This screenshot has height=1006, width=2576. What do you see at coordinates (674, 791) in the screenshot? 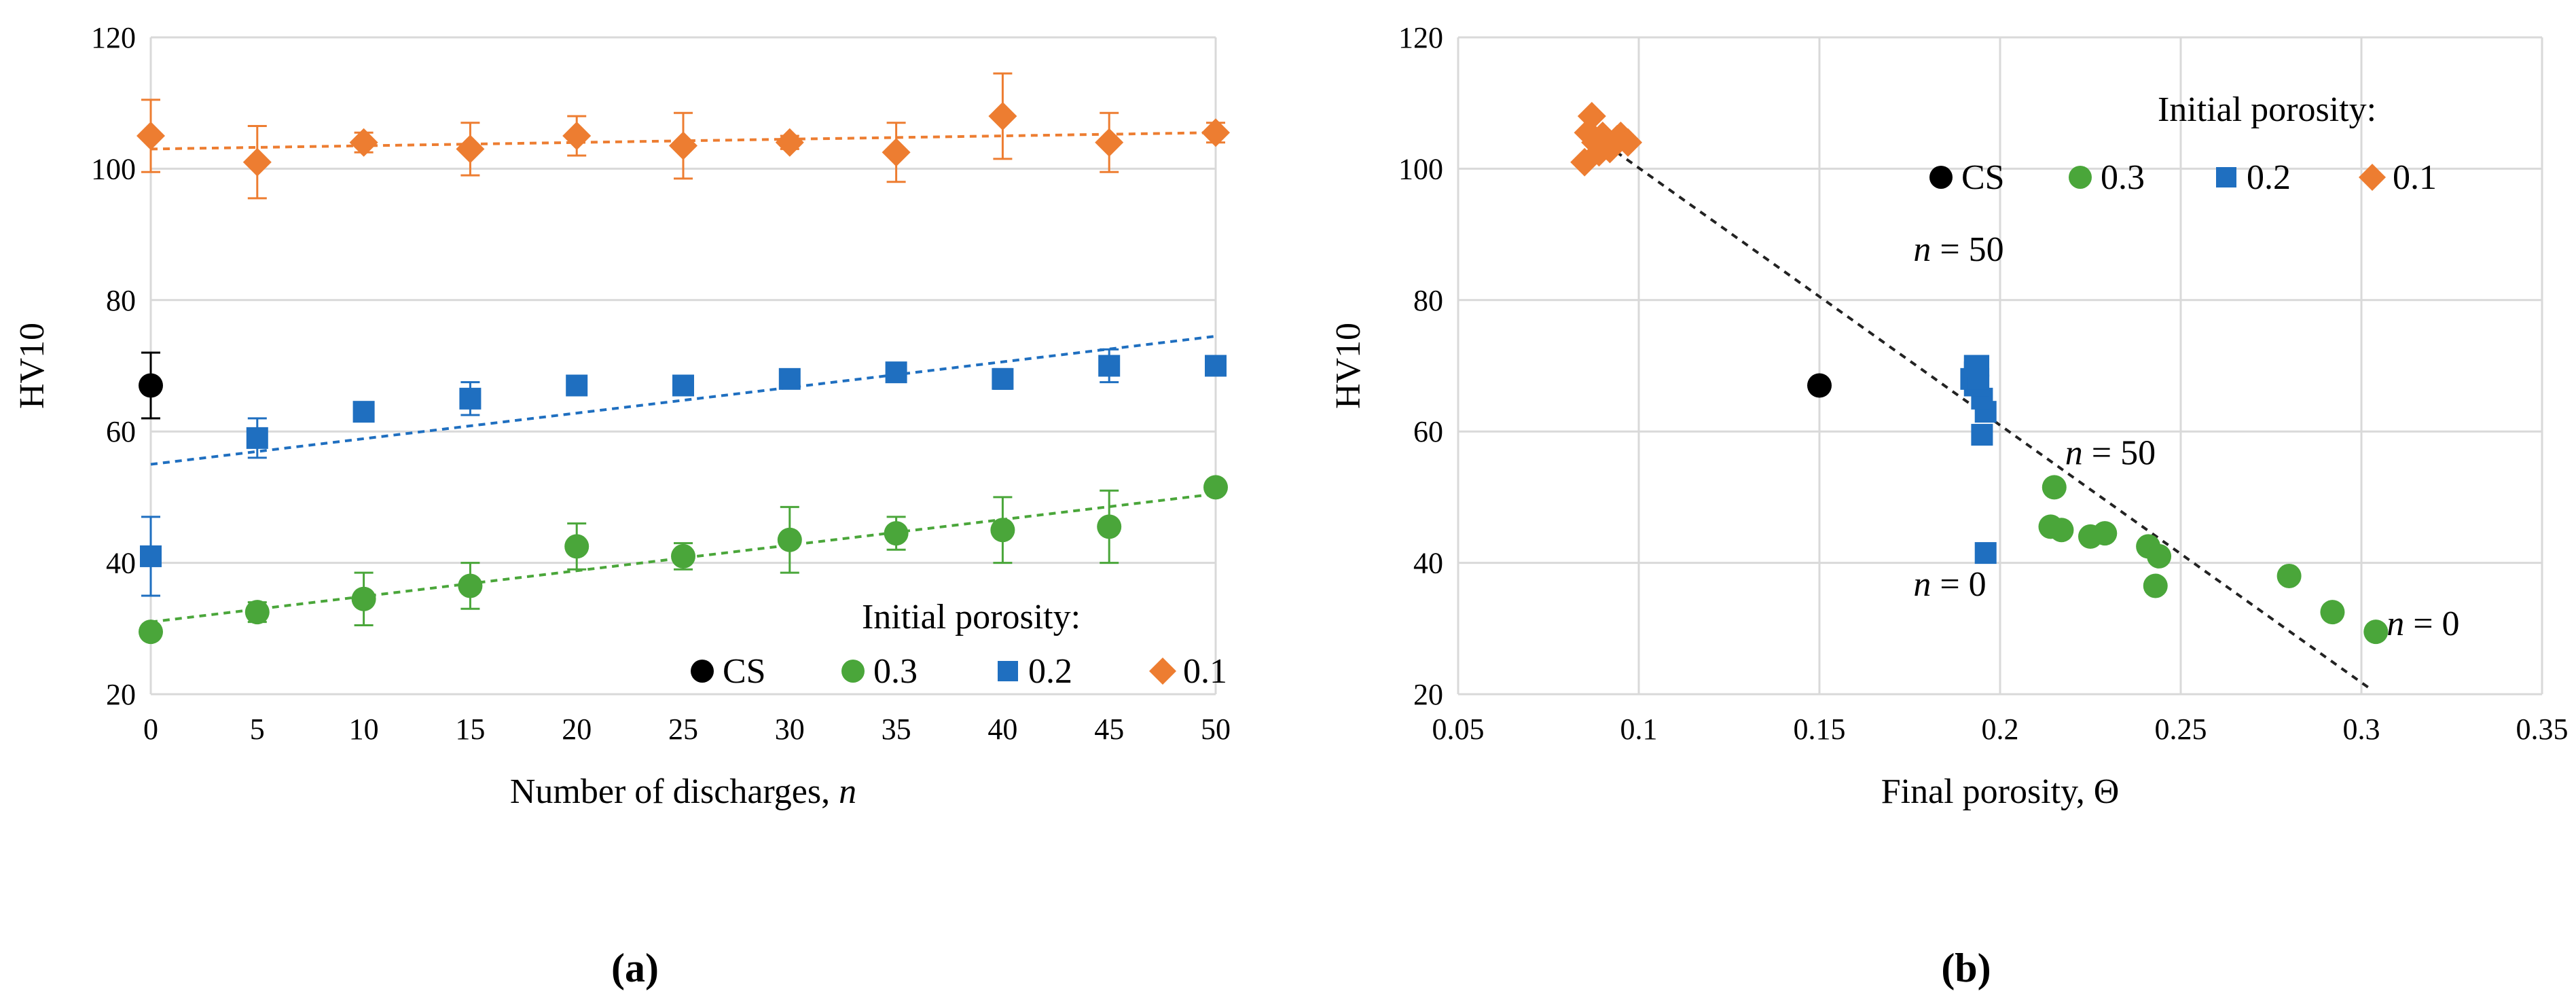
I see `x-axis-title-text: Number of discharges,` at bounding box center [674, 791].